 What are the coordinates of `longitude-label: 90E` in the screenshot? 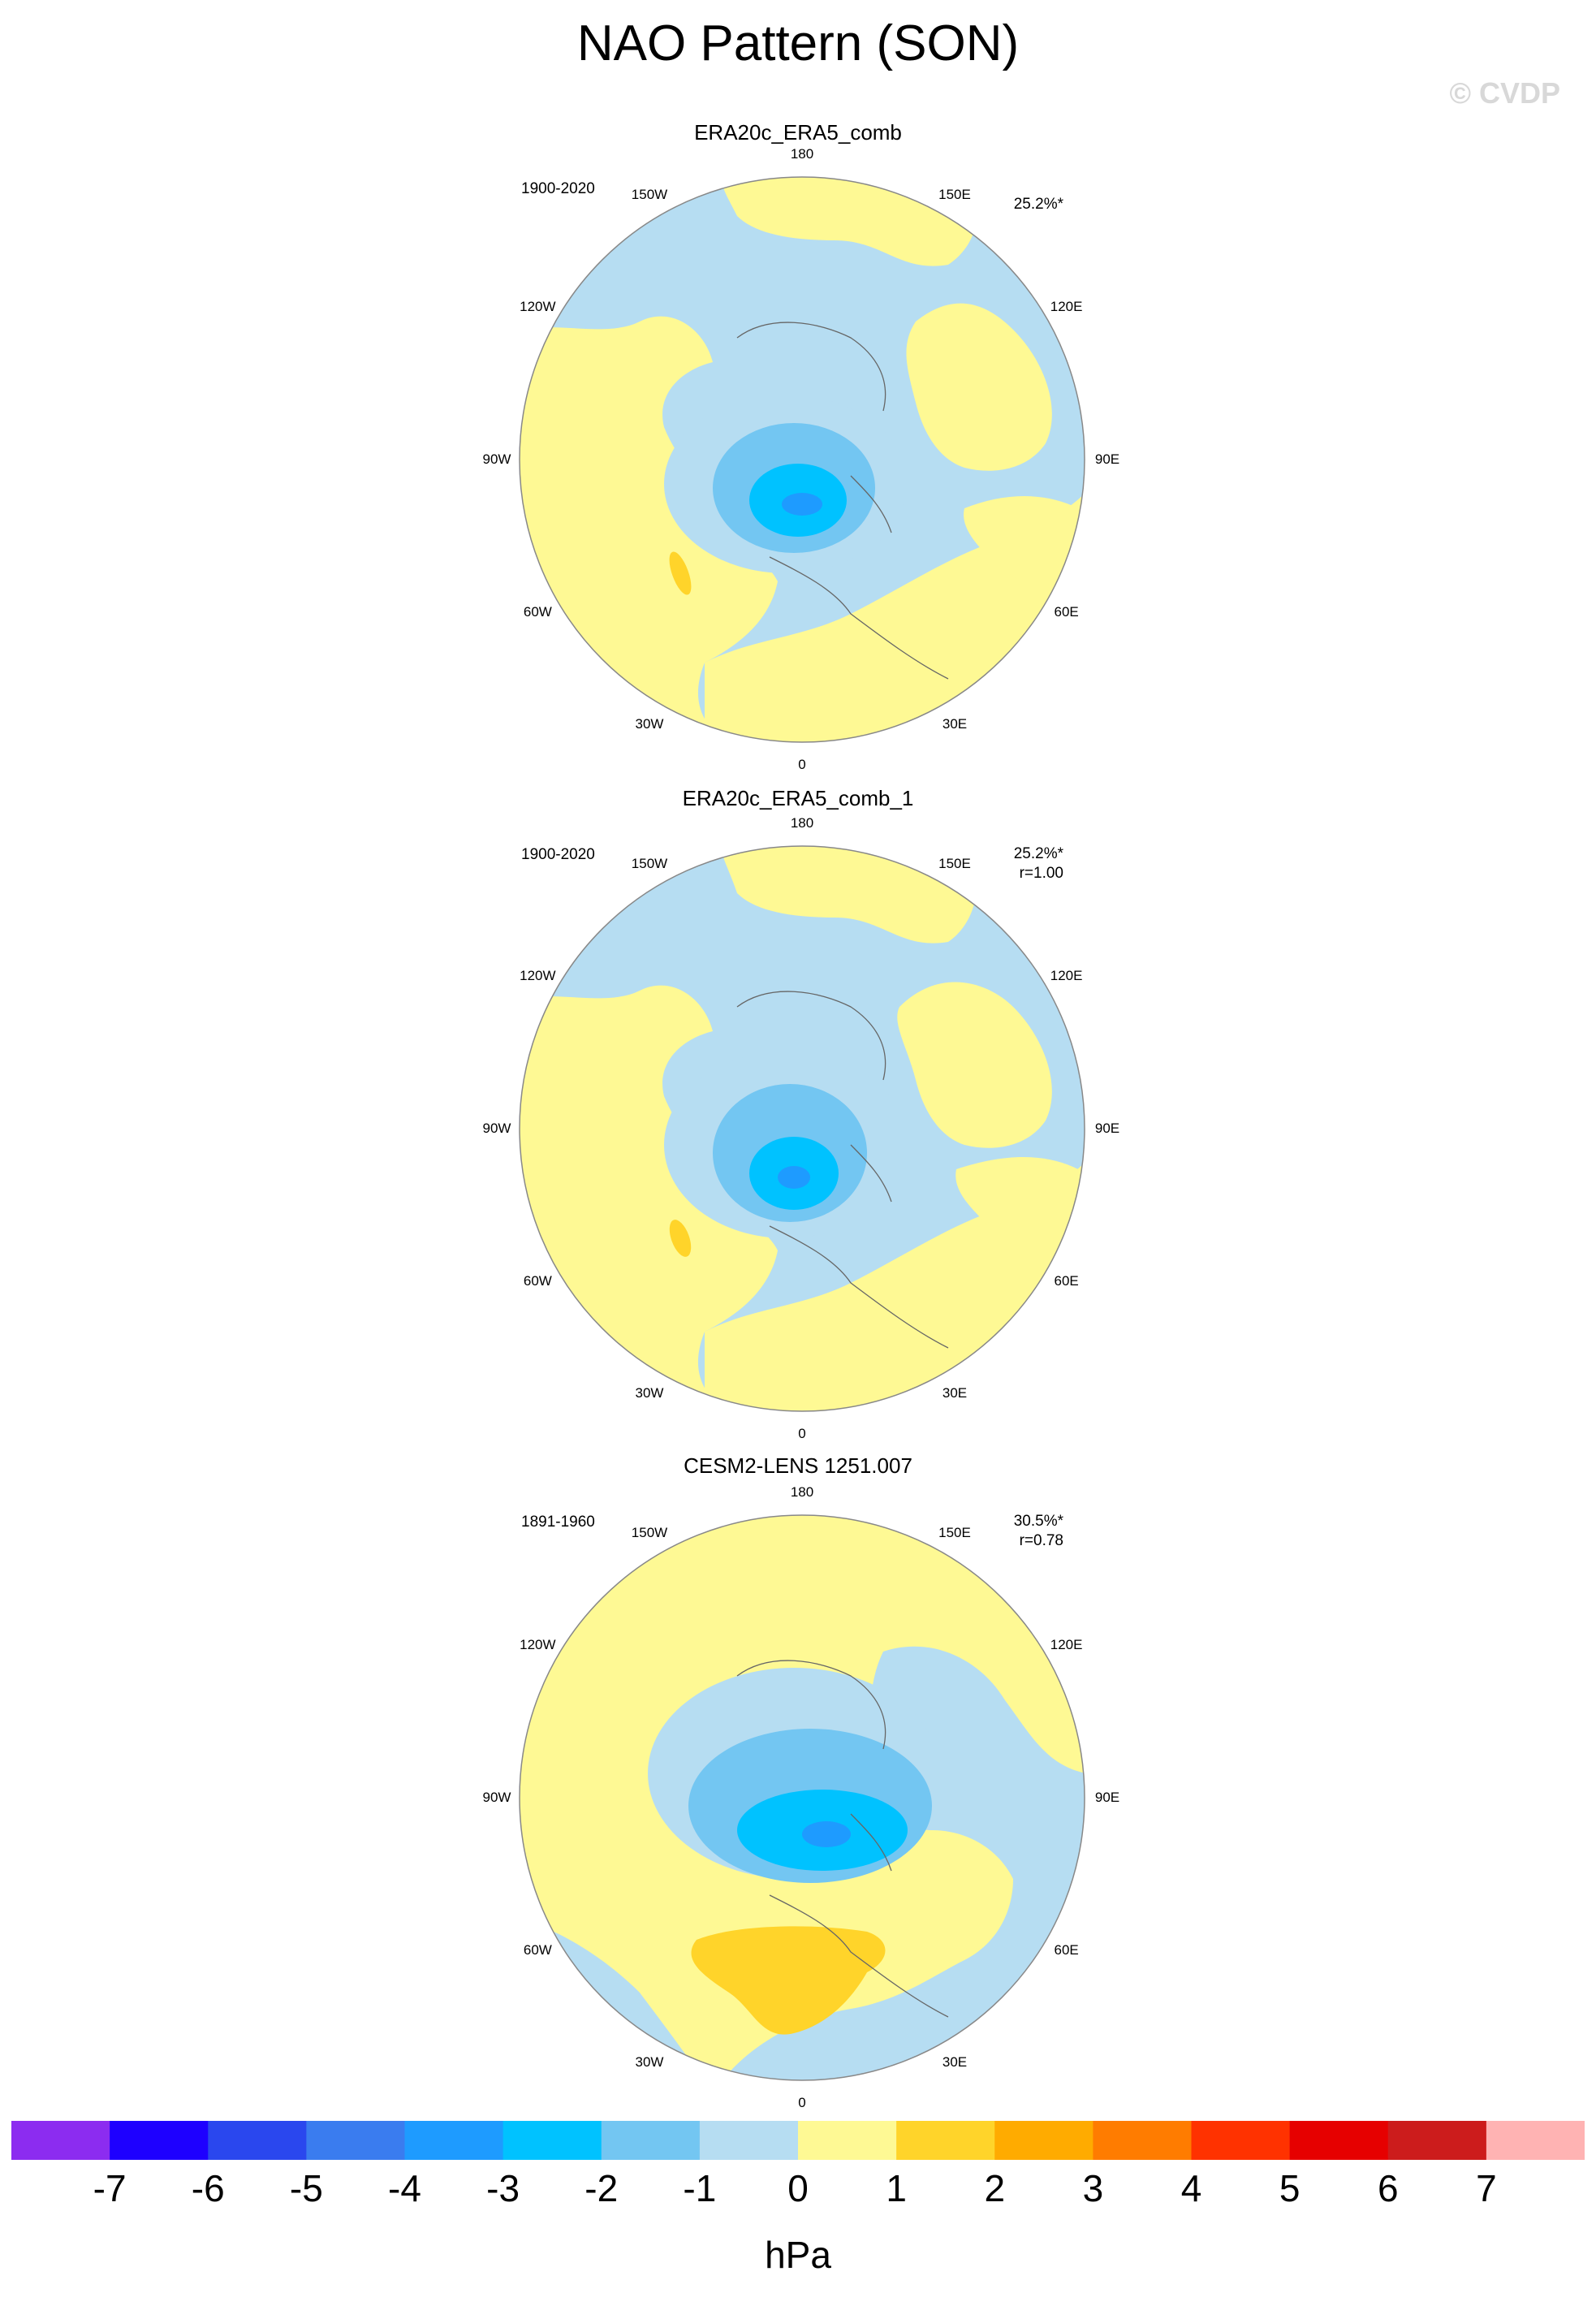 It's located at (1107, 459).